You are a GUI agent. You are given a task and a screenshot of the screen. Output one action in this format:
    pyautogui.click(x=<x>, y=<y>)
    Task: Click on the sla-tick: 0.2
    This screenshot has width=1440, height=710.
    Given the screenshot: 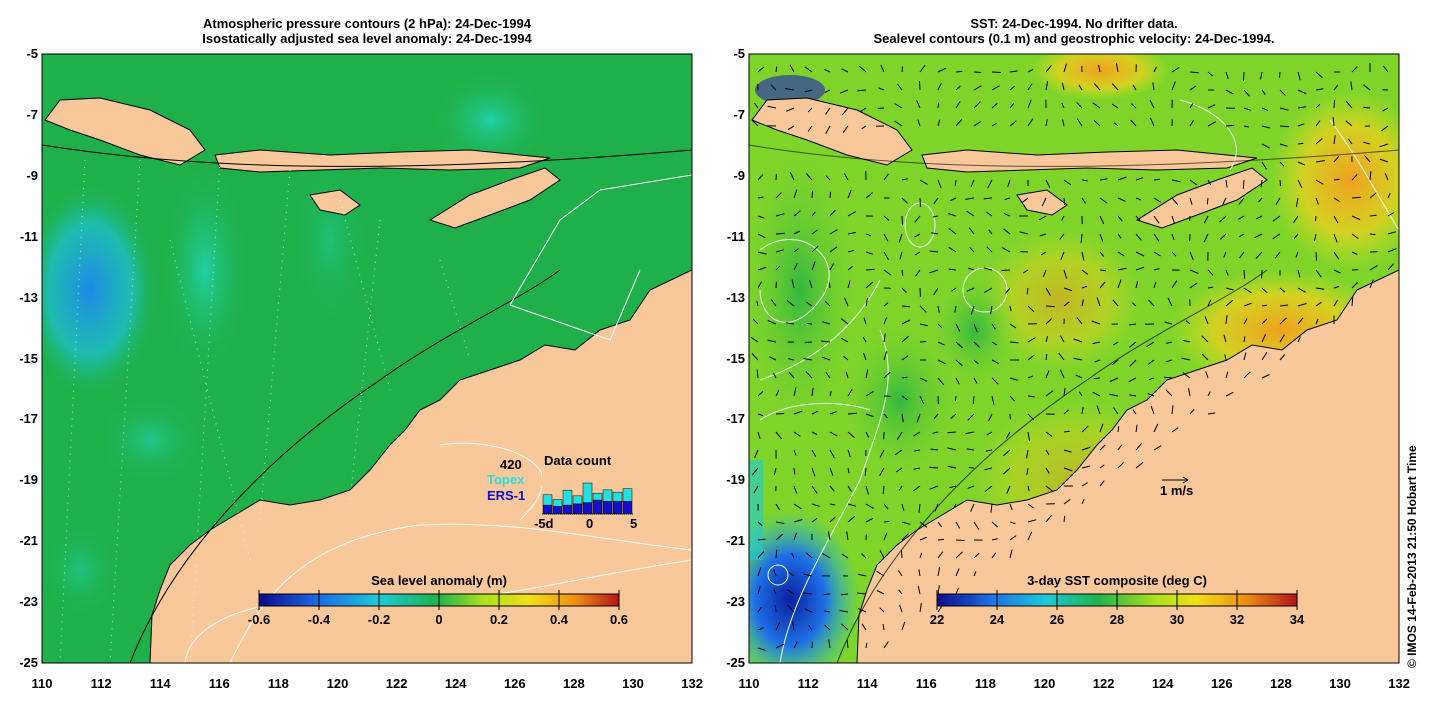 What is the action you would take?
    pyautogui.click(x=499, y=619)
    